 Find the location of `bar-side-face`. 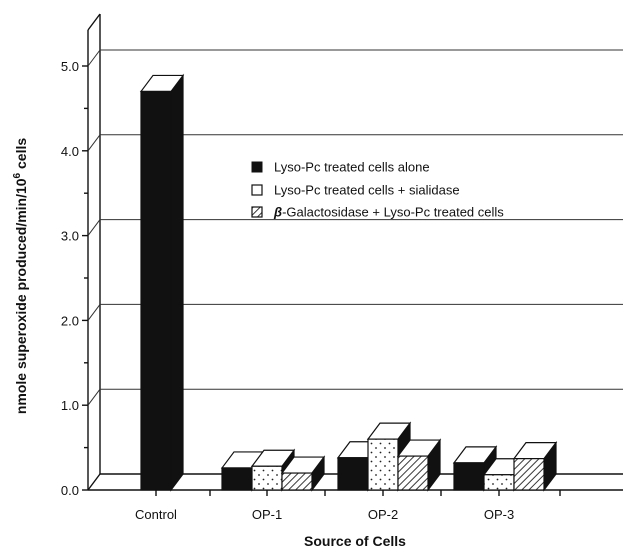

bar-side-face is located at coordinates (177, 282).